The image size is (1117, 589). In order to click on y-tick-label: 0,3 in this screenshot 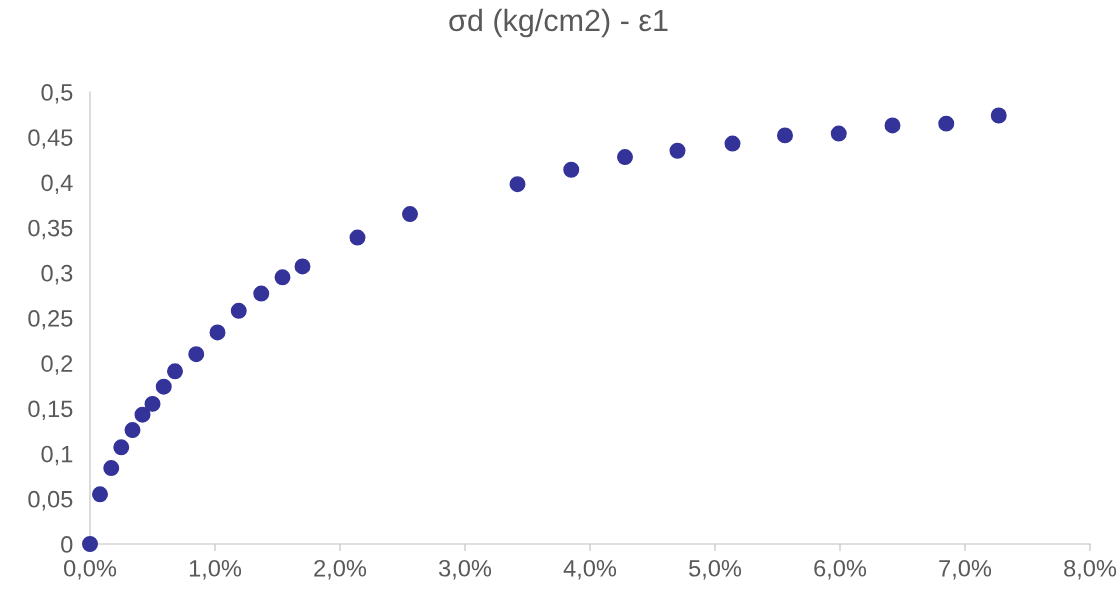, I will do `click(57, 274)`.